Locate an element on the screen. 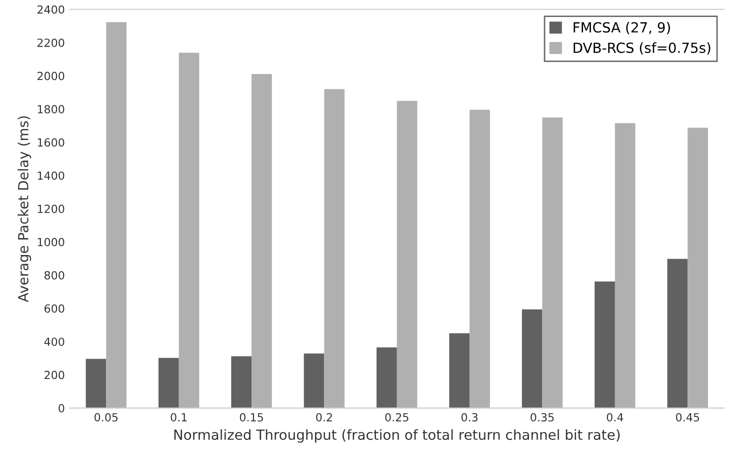 The width and height of the screenshot is (735, 469). x-tick-label: 0.25 is located at coordinates (396, 417).